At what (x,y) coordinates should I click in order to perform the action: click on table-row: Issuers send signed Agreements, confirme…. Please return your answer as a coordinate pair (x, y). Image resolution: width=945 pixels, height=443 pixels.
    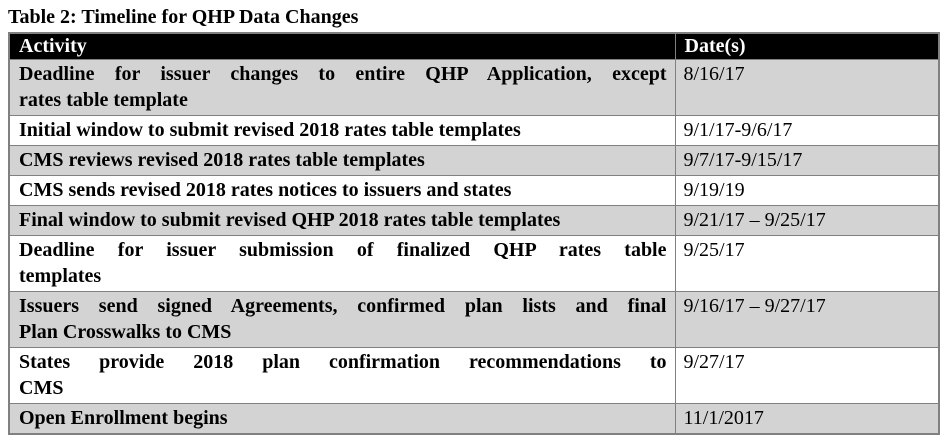
    Looking at the image, I should click on (474, 319).